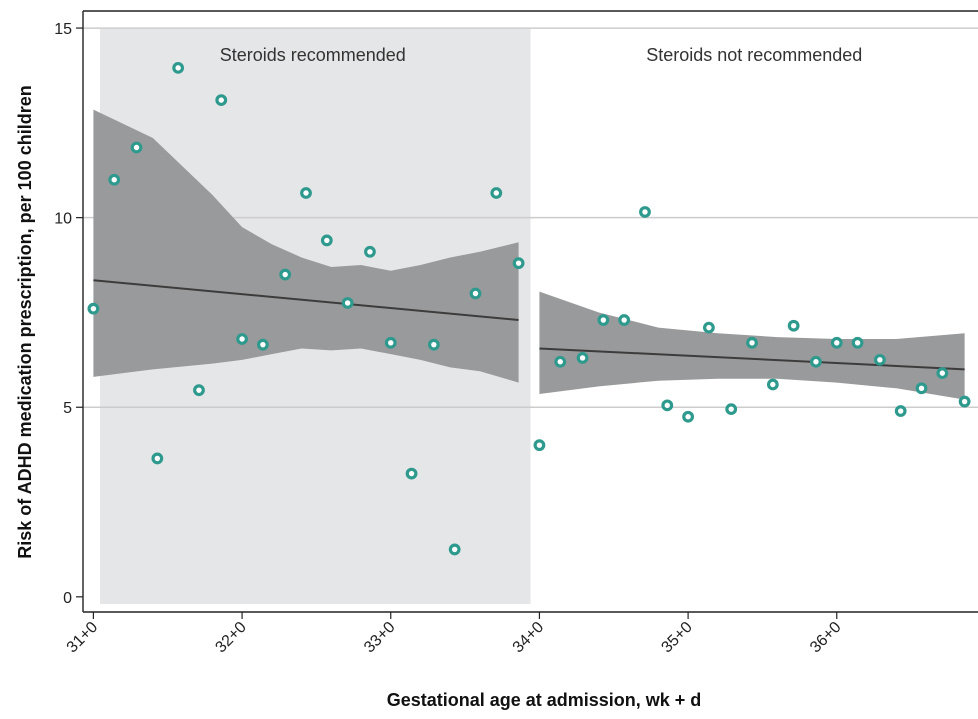  I want to click on y-tick-label-0: 0, so click(67, 598).